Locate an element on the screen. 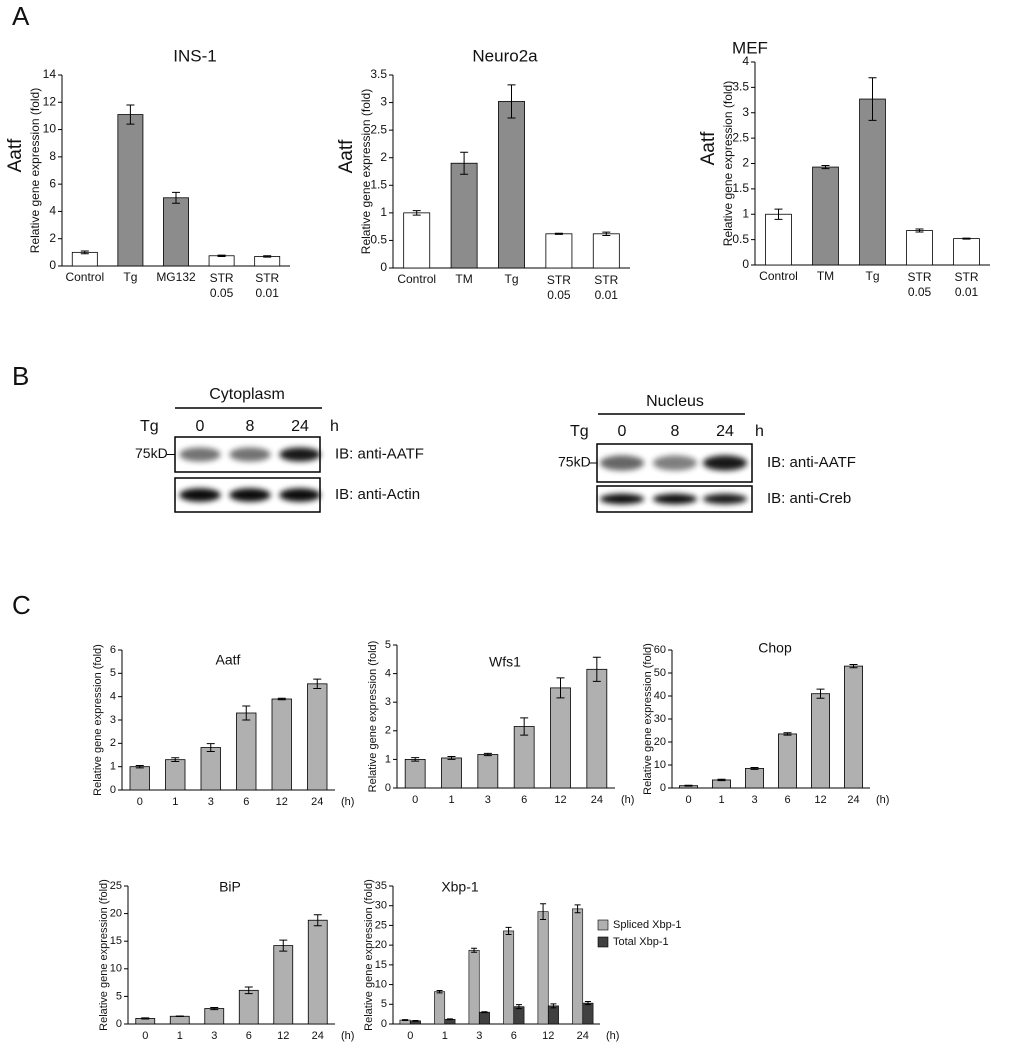 This screenshot has height=1050, width=1013. y-tick-label: 14 is located at coordinates (50, 74).